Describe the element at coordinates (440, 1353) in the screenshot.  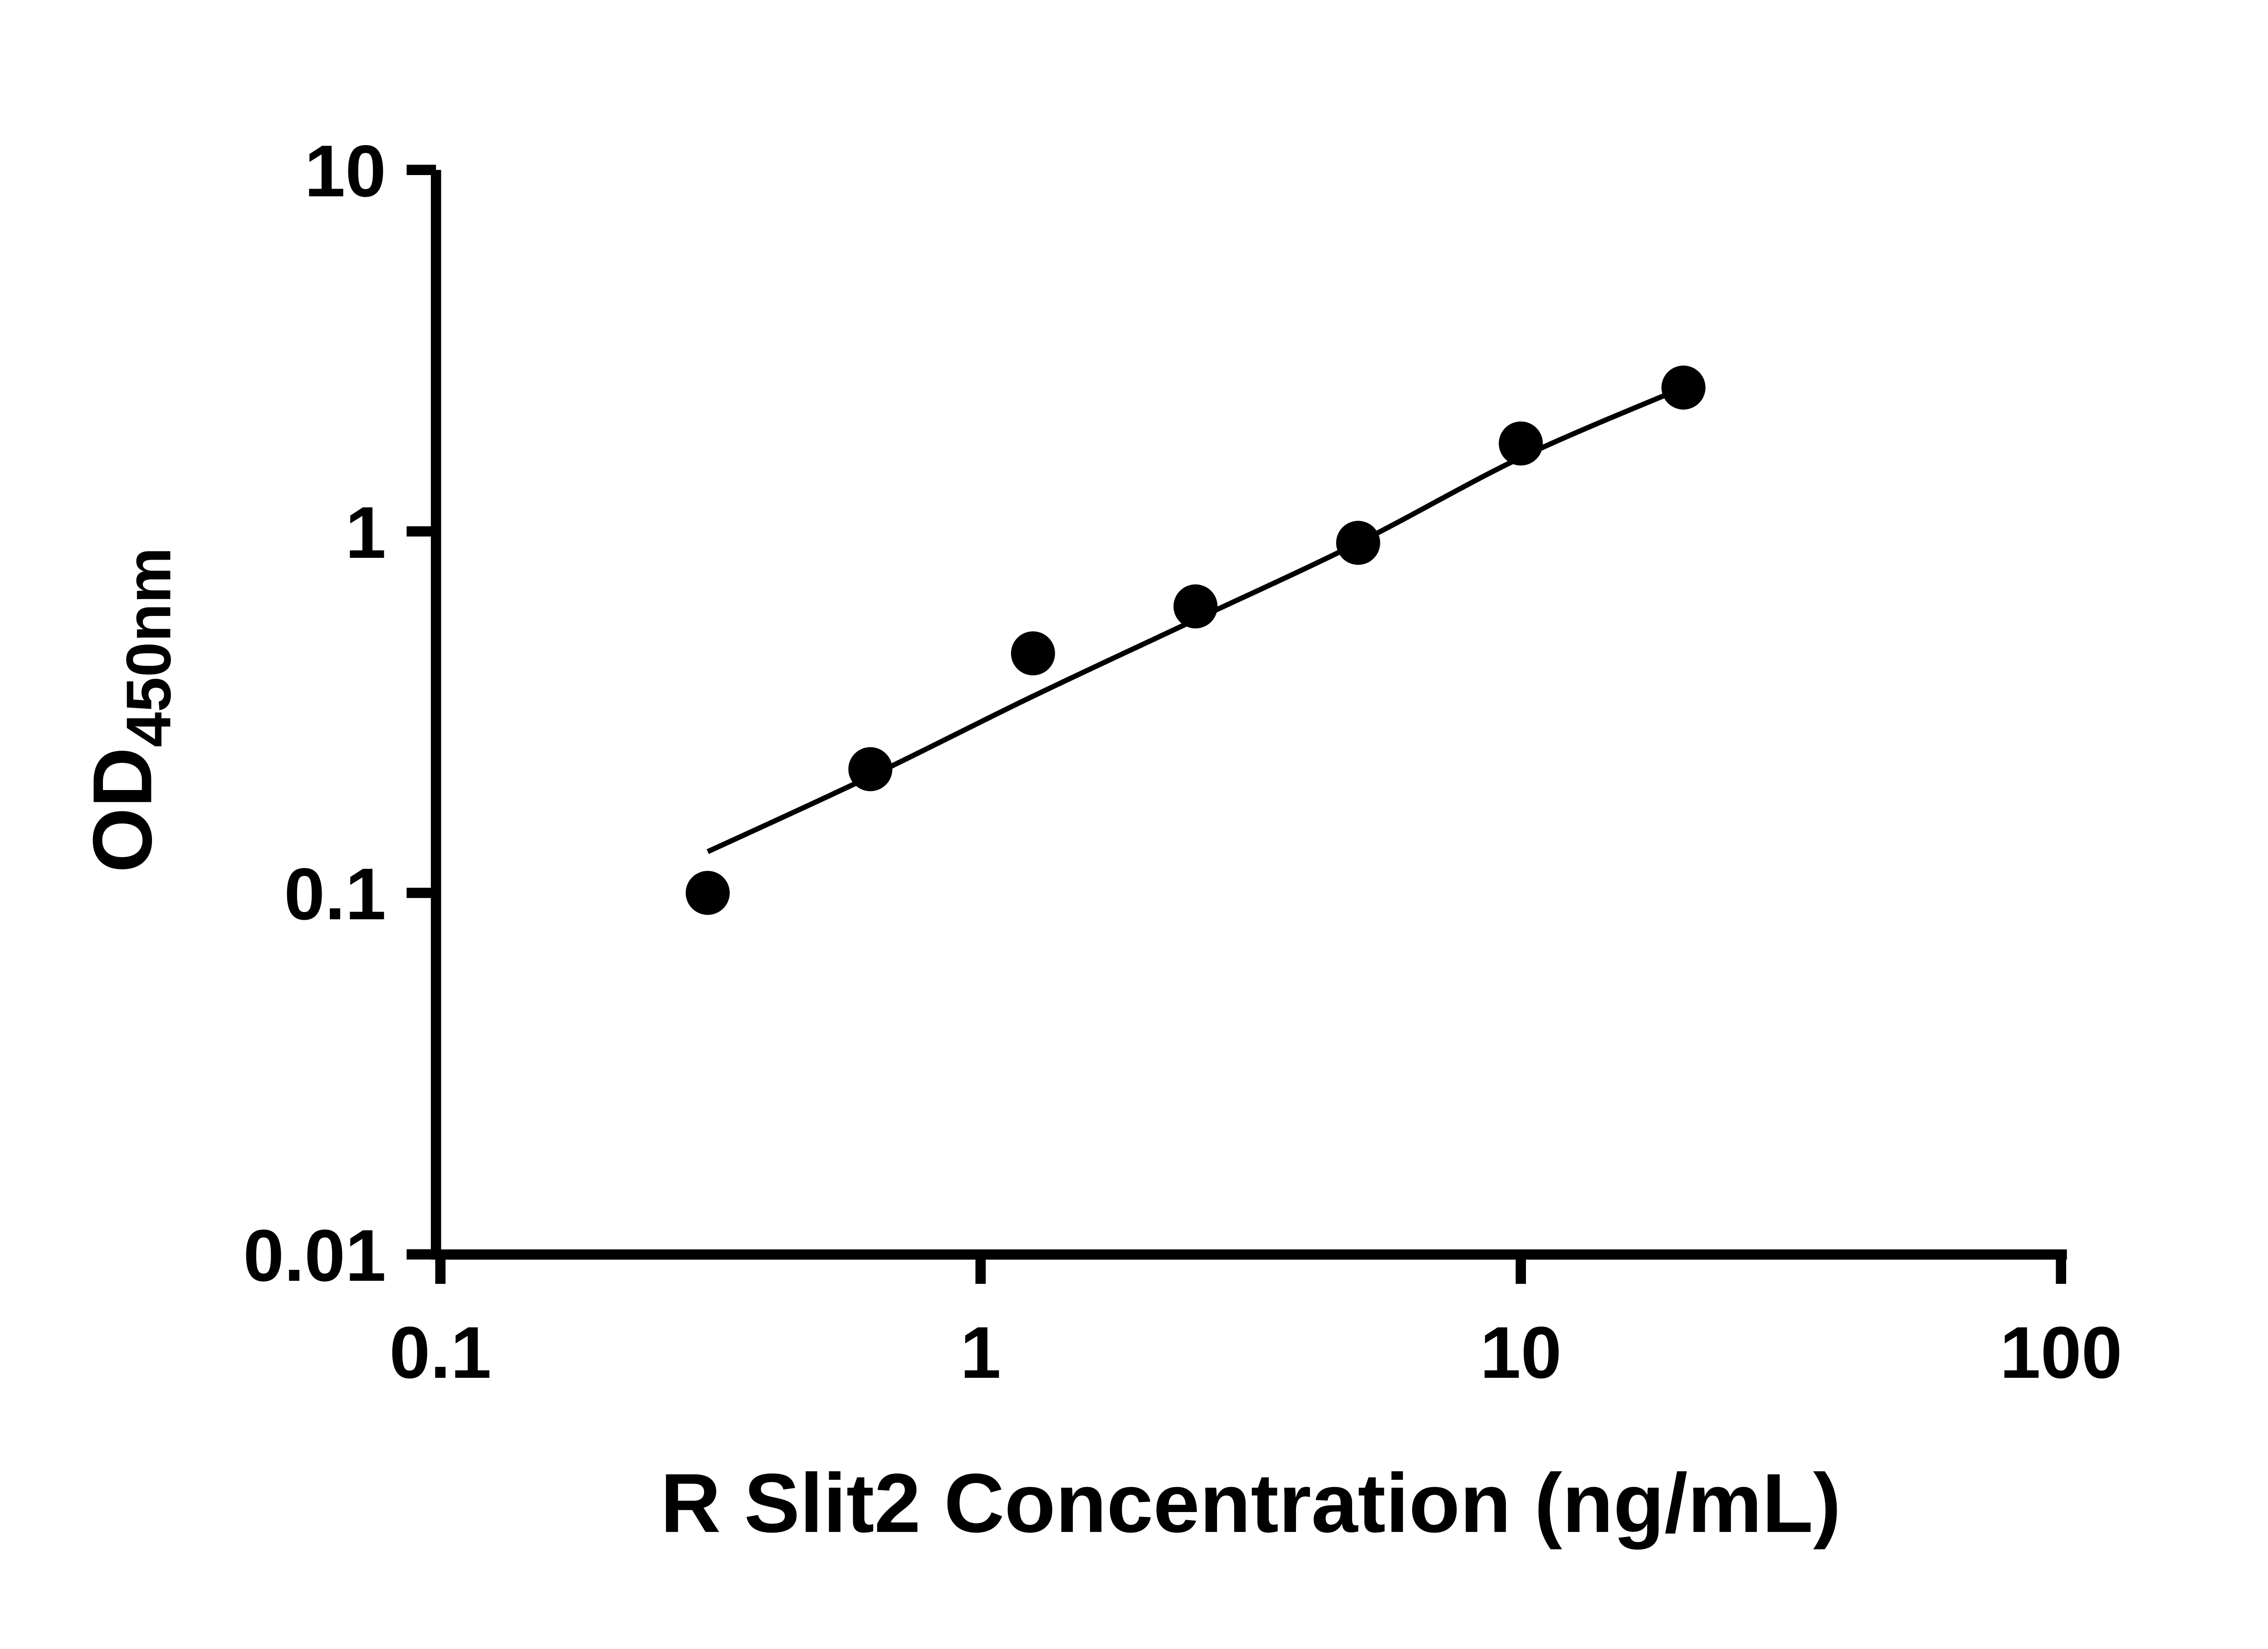
I see `x-axis-tick-label: 0.1` at that location.